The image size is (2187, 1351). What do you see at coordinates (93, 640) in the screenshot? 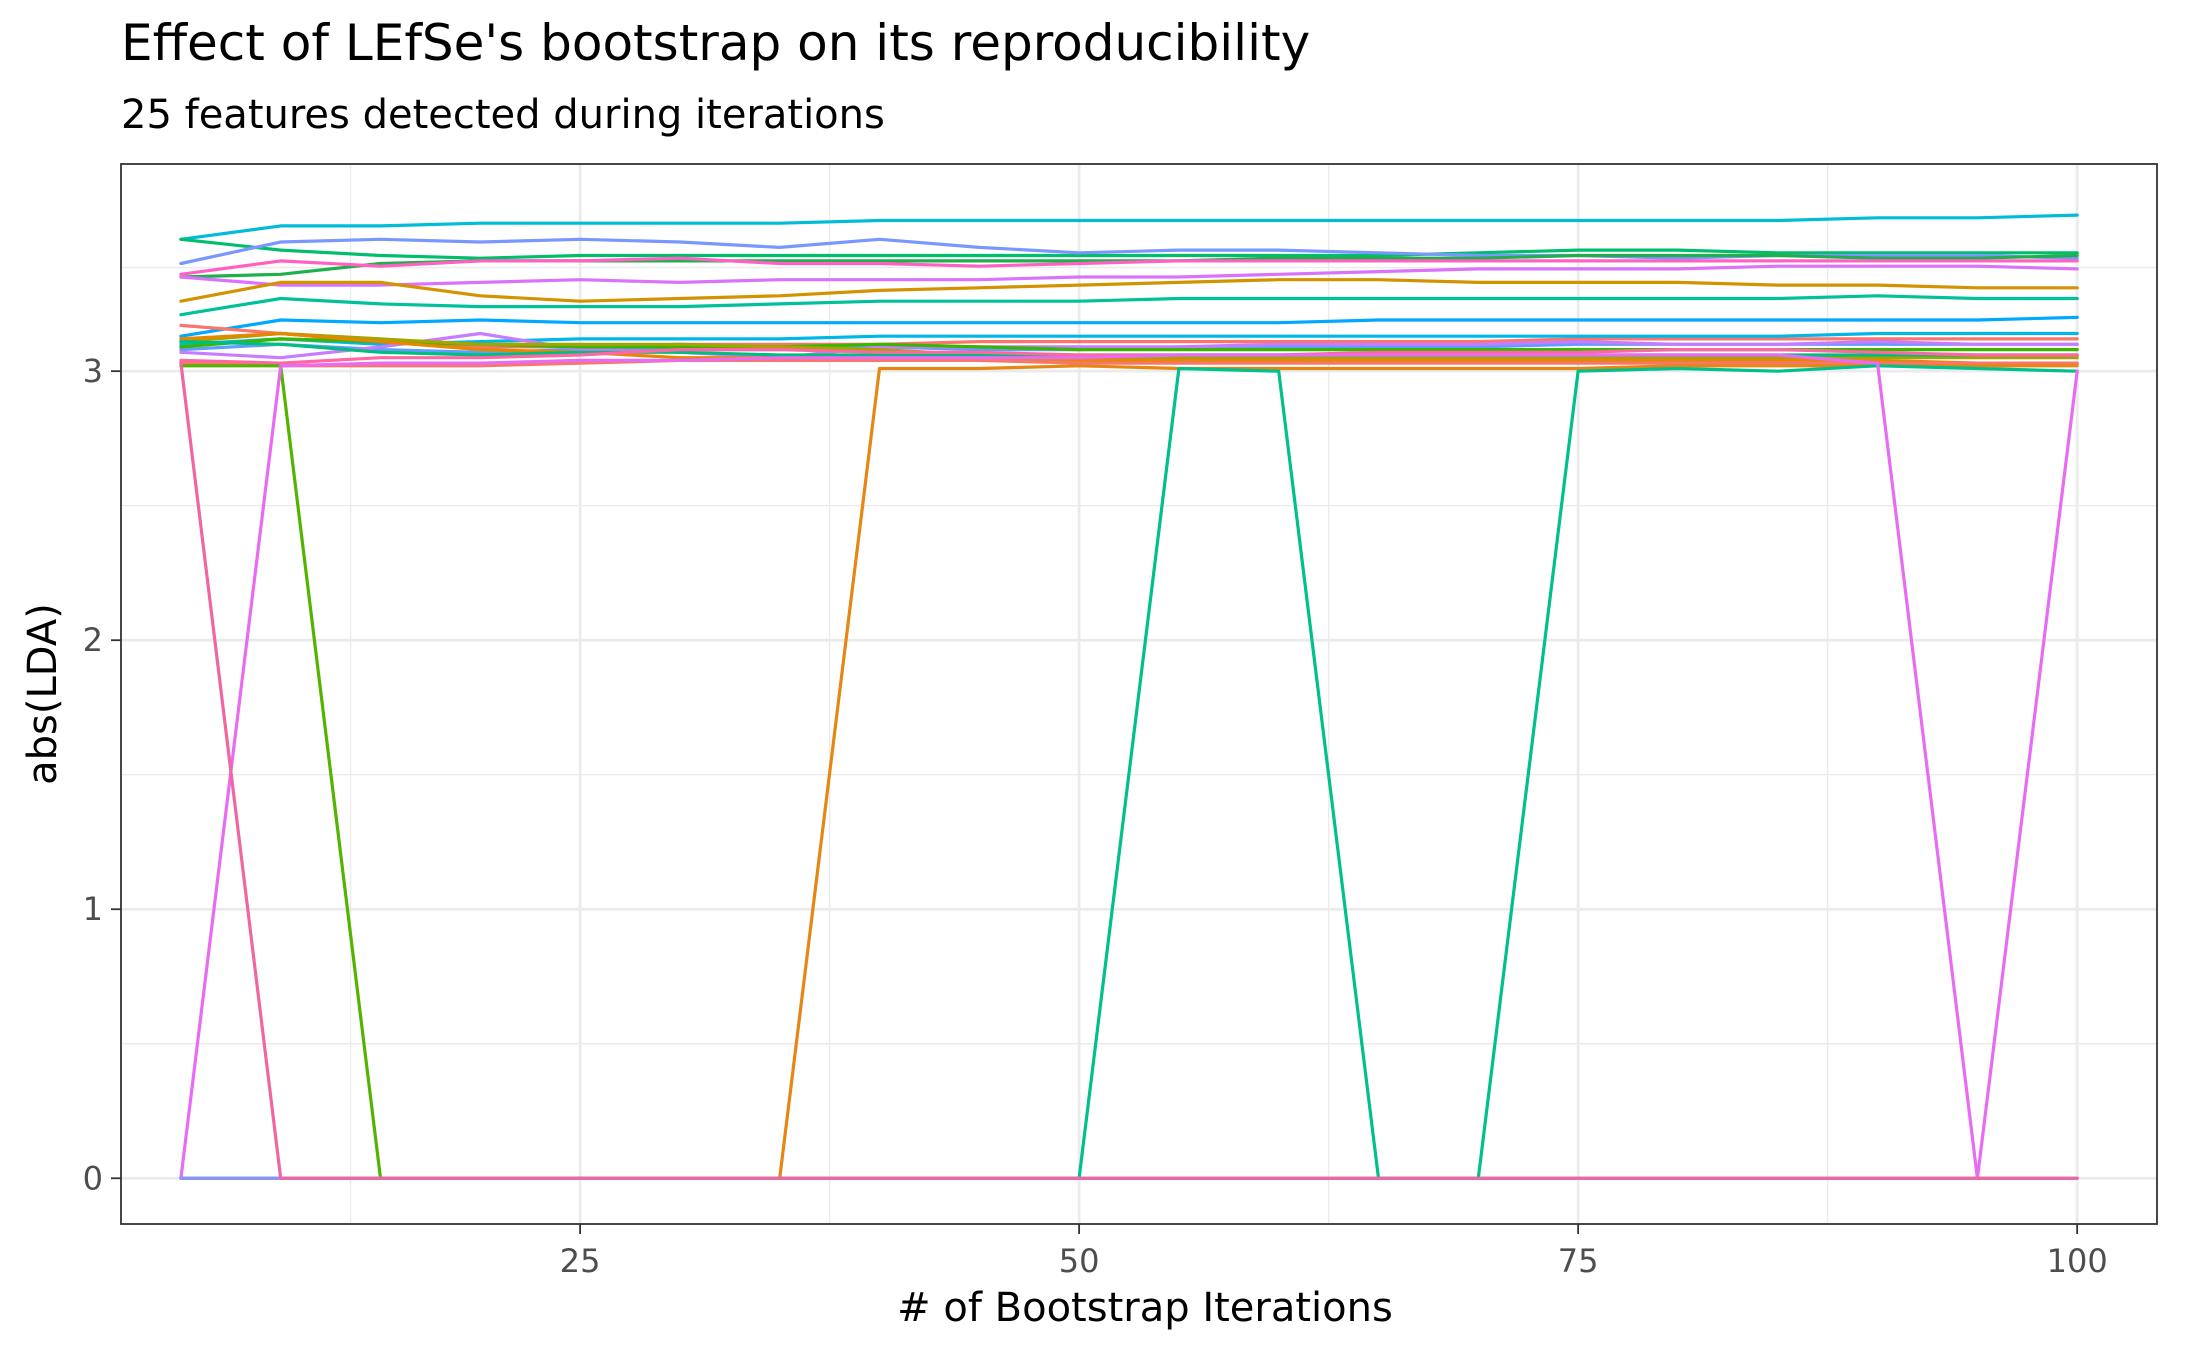
I see `y-tick-label: 2` at bounding box center [93, 640].